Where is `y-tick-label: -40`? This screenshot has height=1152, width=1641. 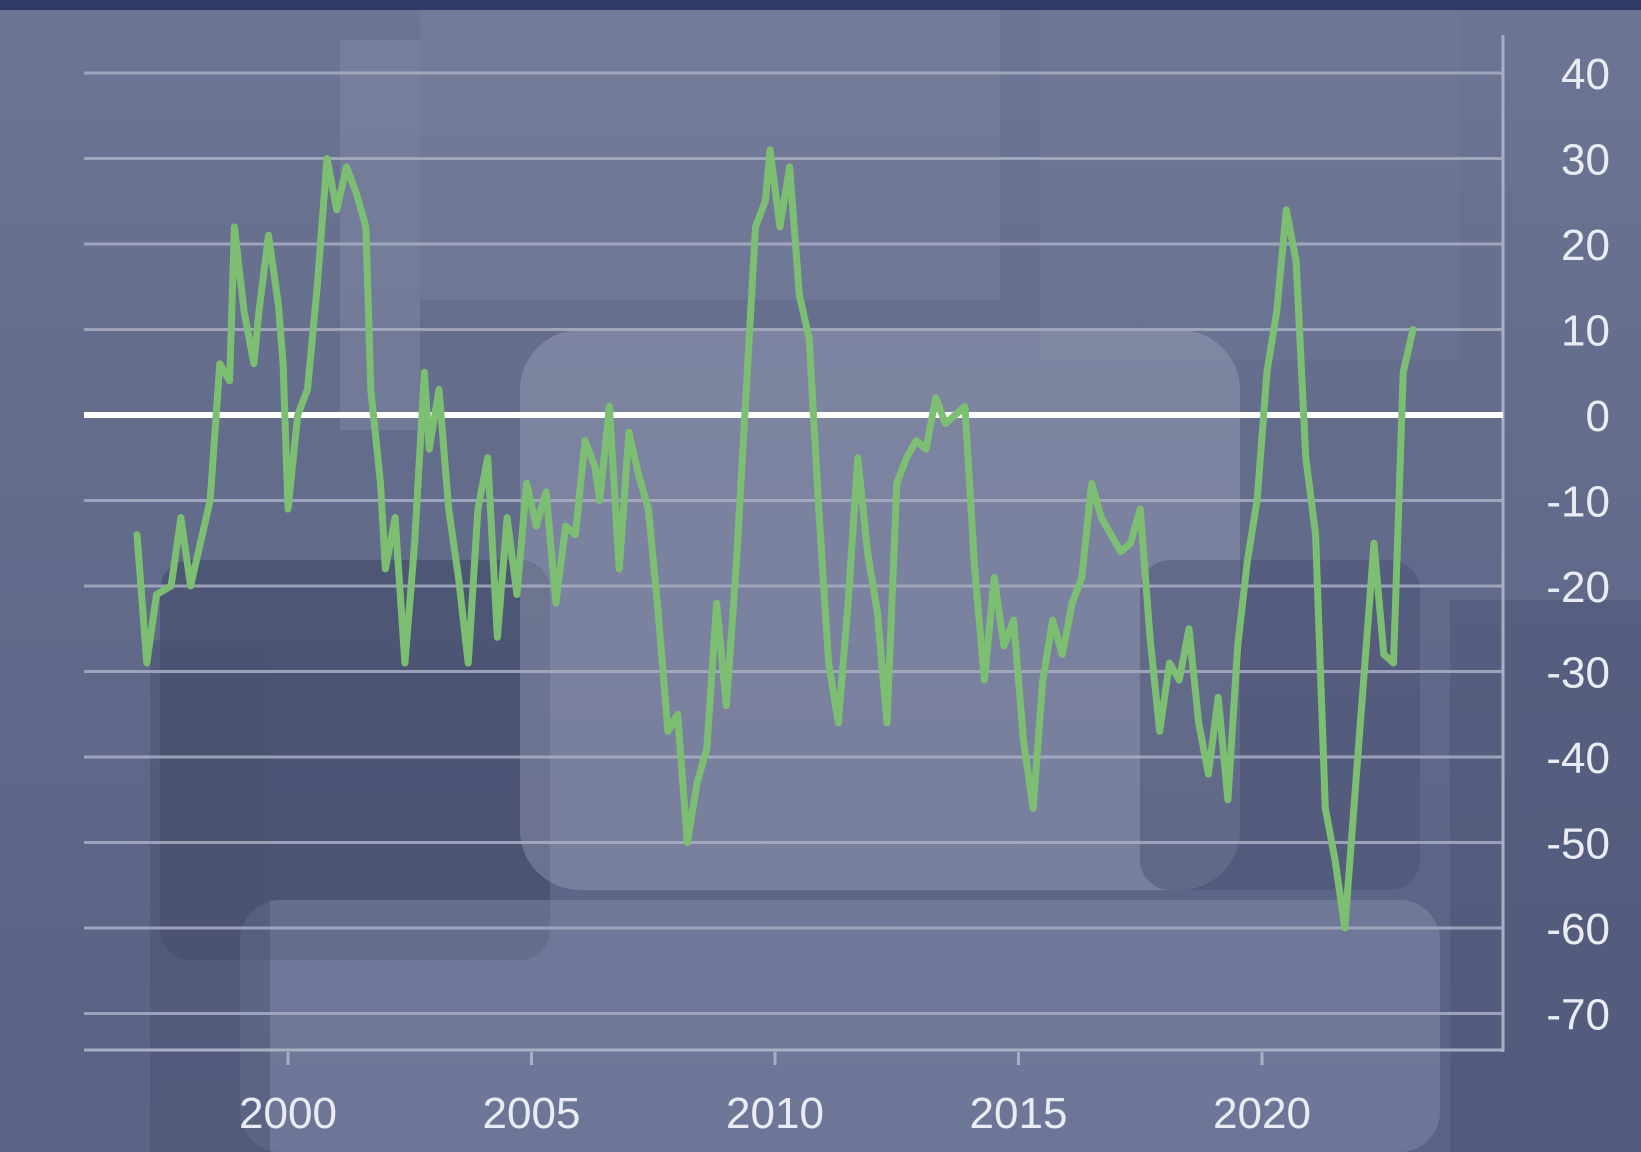
y-tick-label: -40 is located at coordinates (1578, 758).